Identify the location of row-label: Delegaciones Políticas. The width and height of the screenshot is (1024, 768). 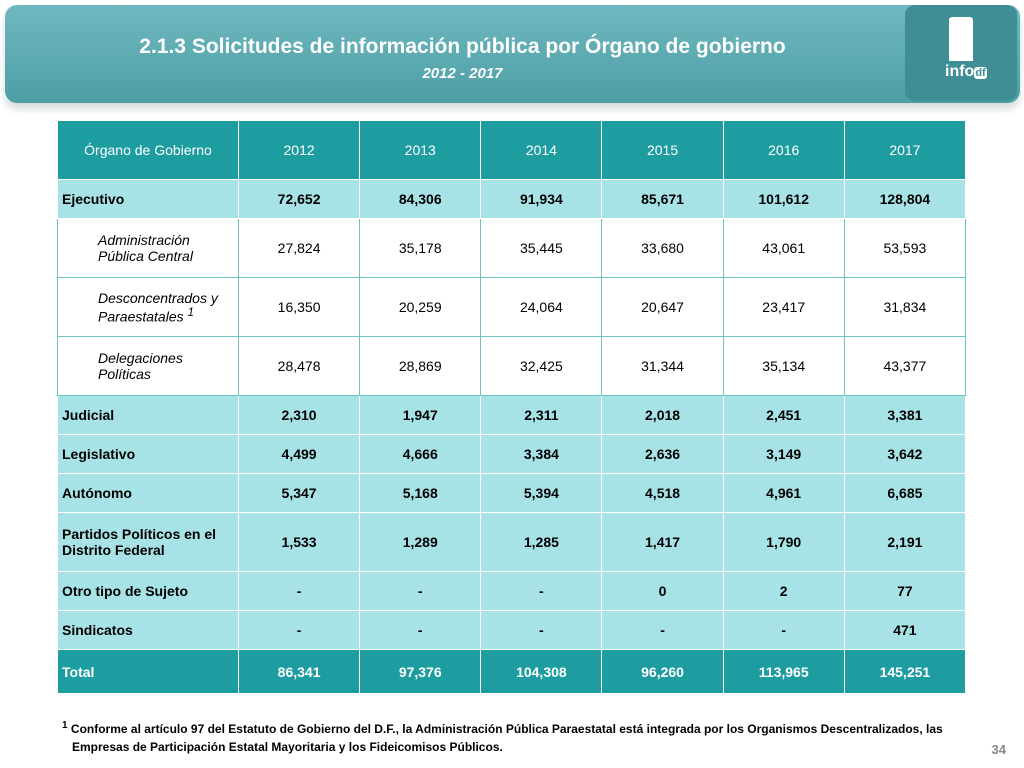
(148, 366).